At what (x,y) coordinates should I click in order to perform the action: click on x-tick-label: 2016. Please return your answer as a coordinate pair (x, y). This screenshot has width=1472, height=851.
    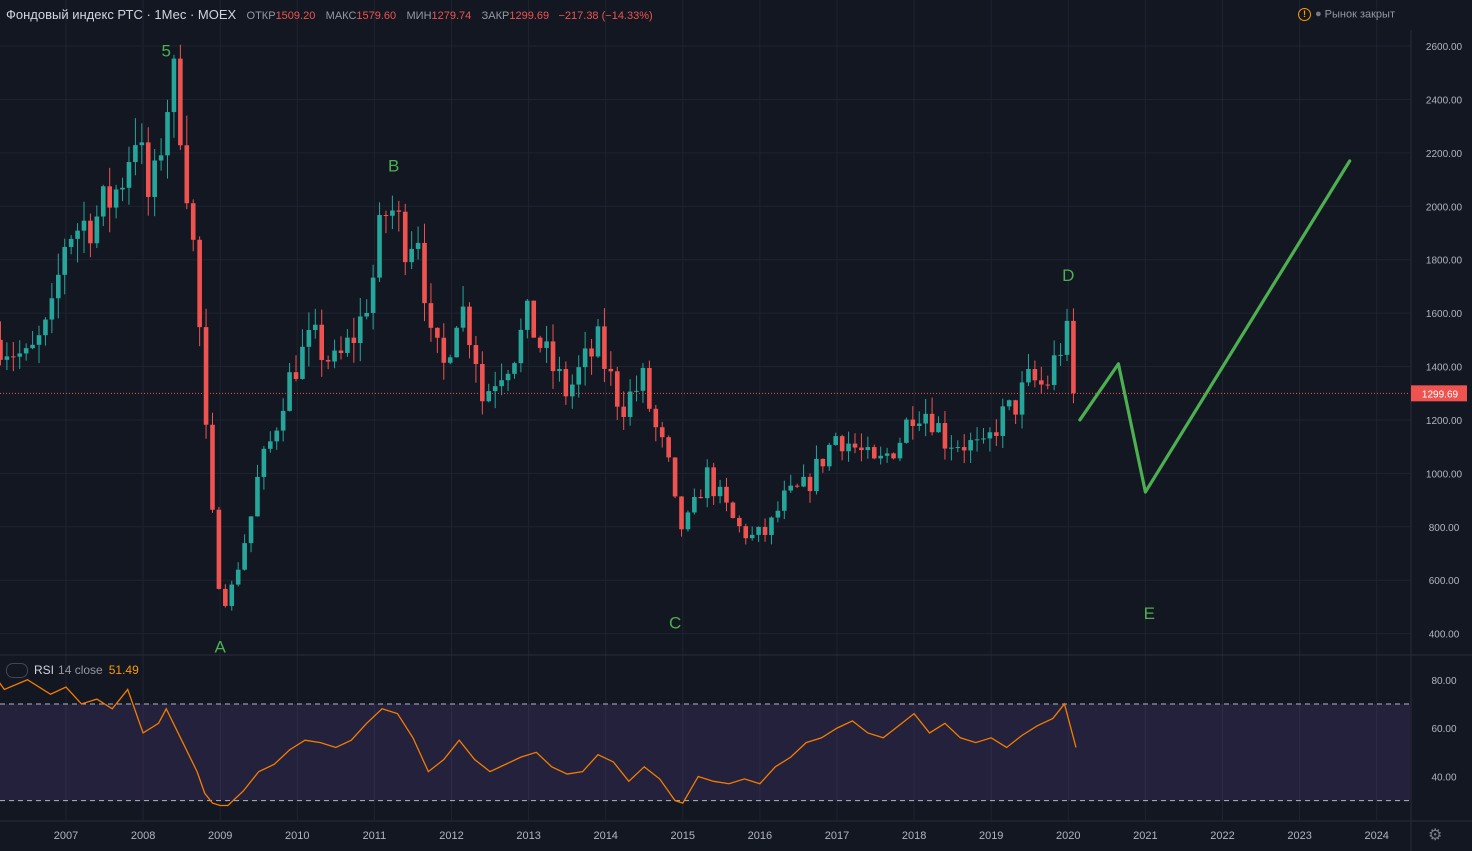
    Looking at the image, I should click on (760, 836).